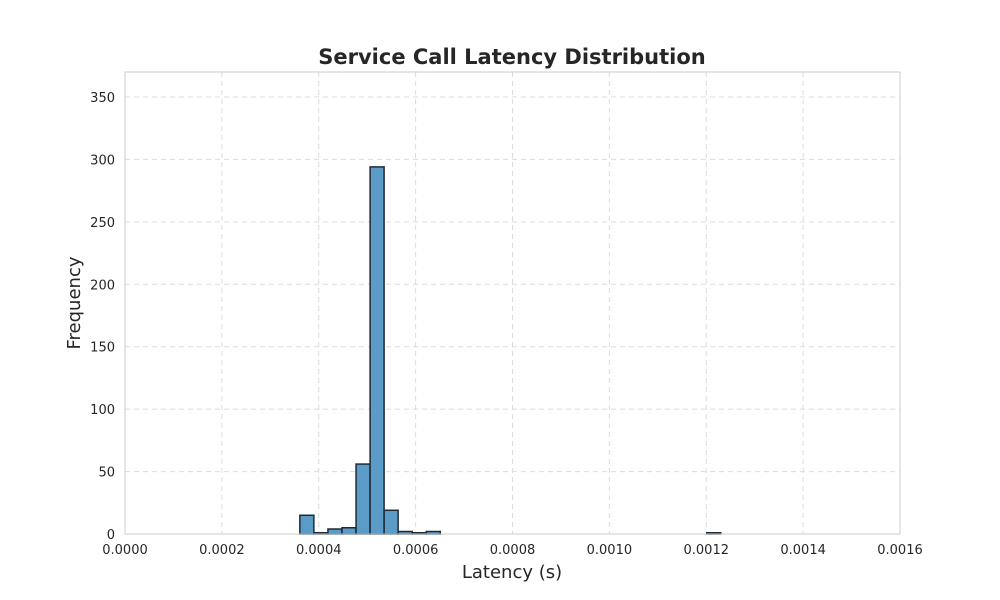 The image size is (1000, 600). Describe the element at coordinates (511, 57) in the screenshot. I see `chart-title: Service Call Latency Distribution` at that location.